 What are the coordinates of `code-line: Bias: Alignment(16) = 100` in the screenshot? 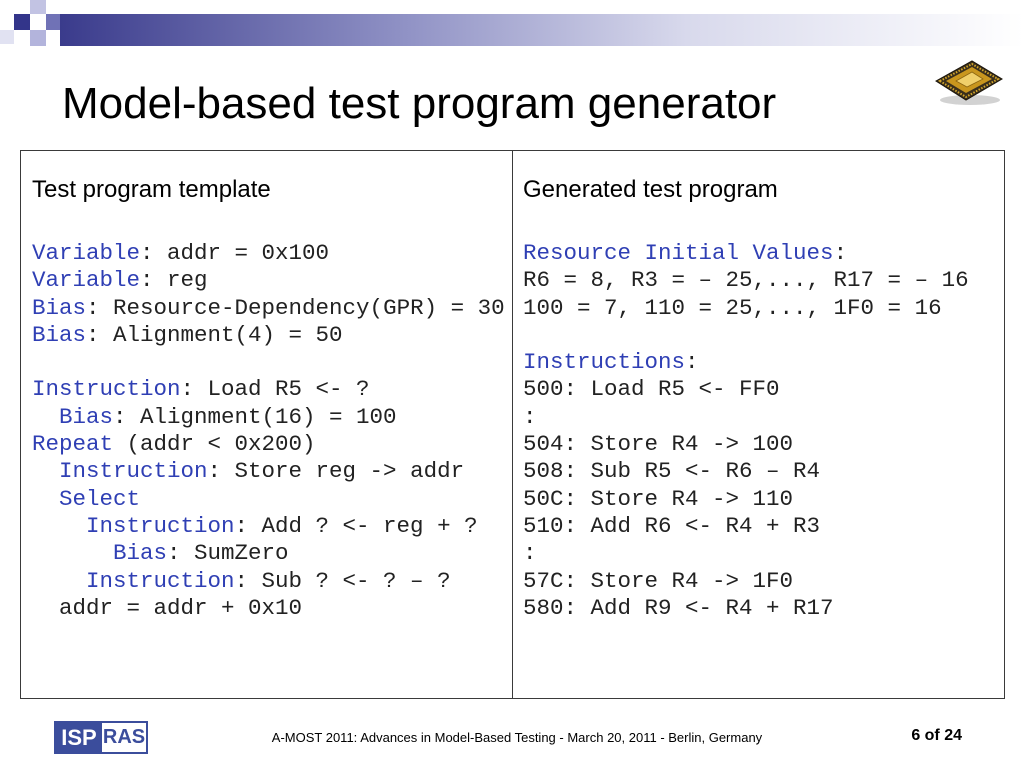 It's located at (268, 417).